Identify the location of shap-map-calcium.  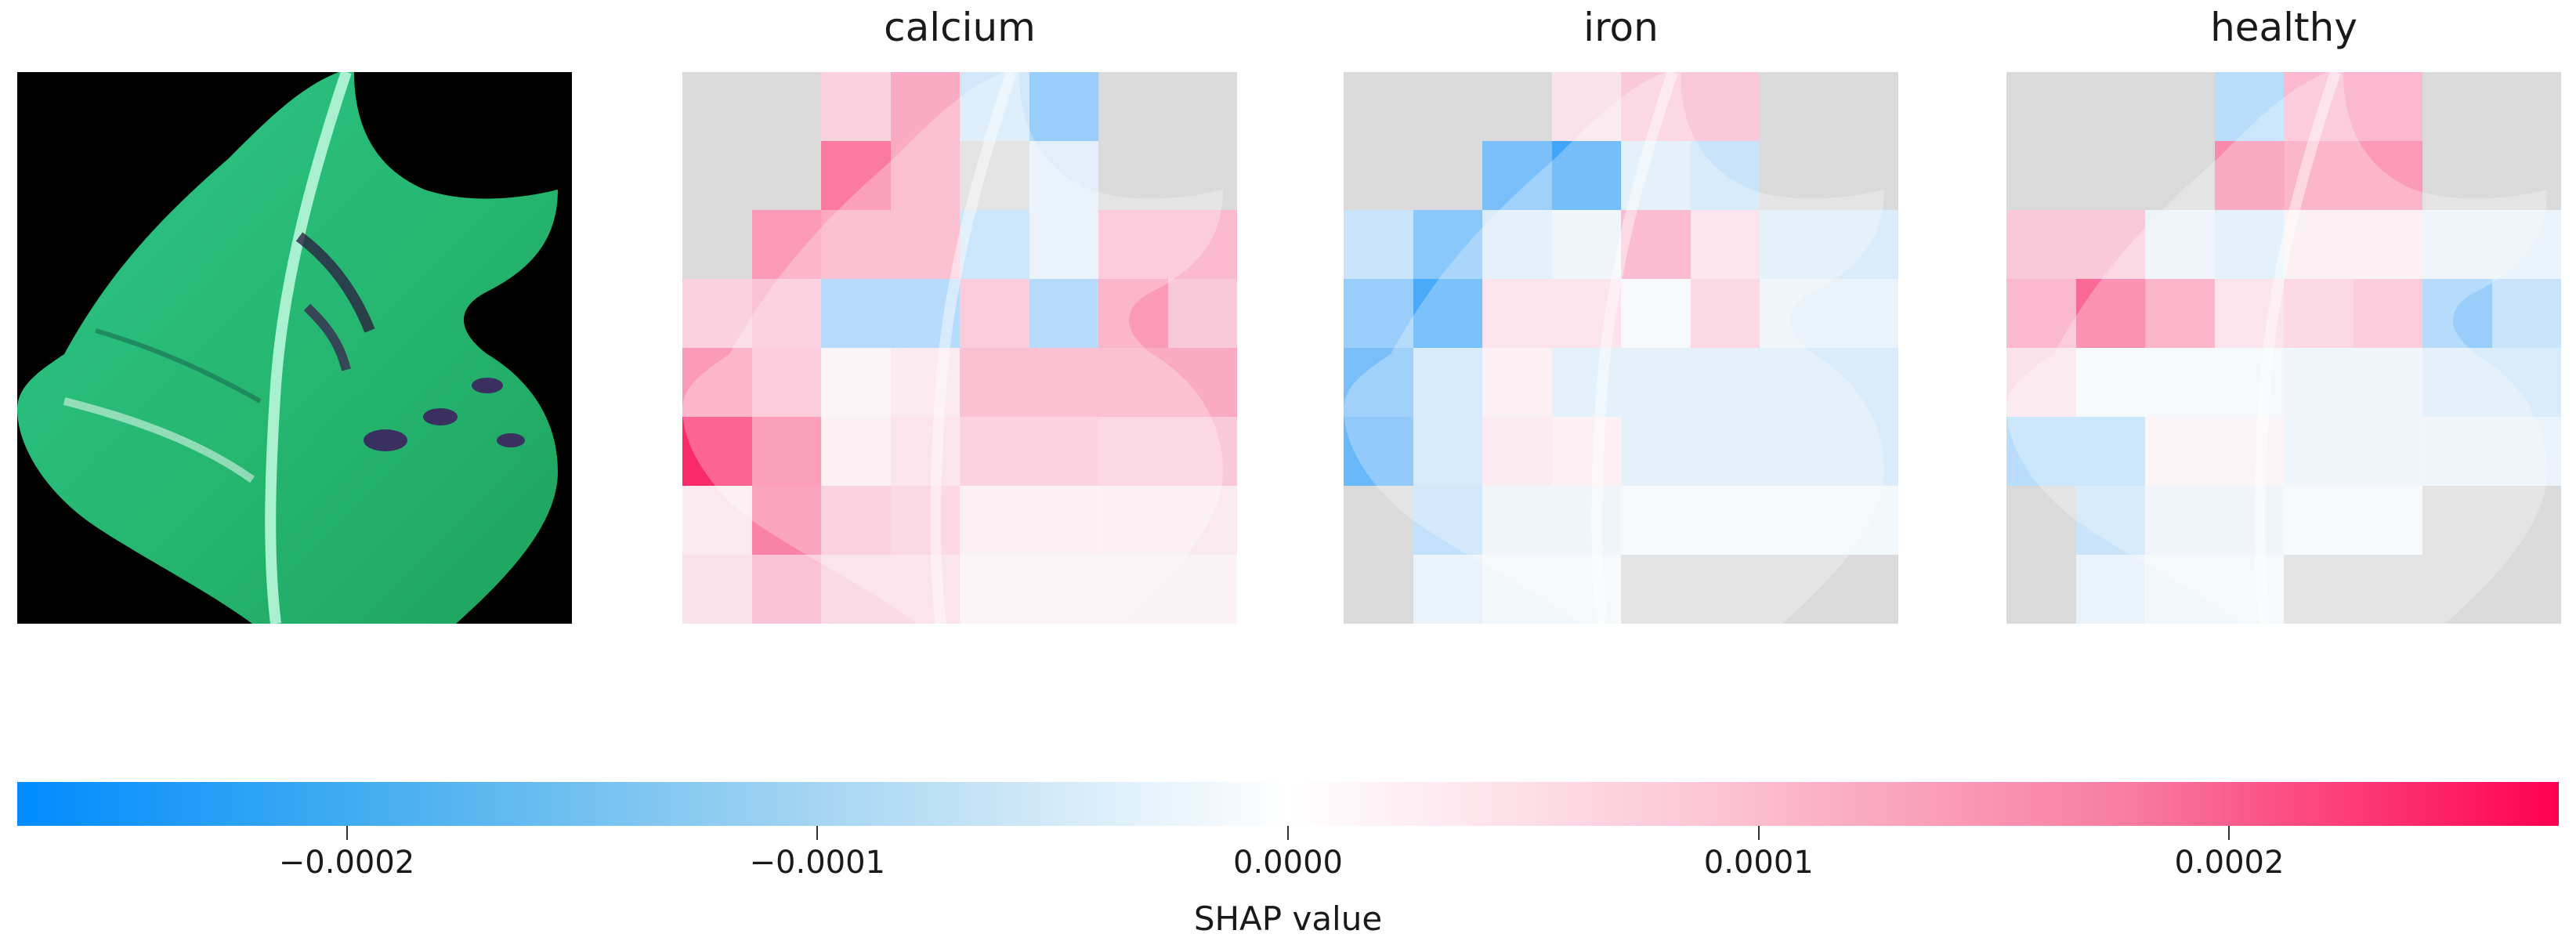
(959, 348).